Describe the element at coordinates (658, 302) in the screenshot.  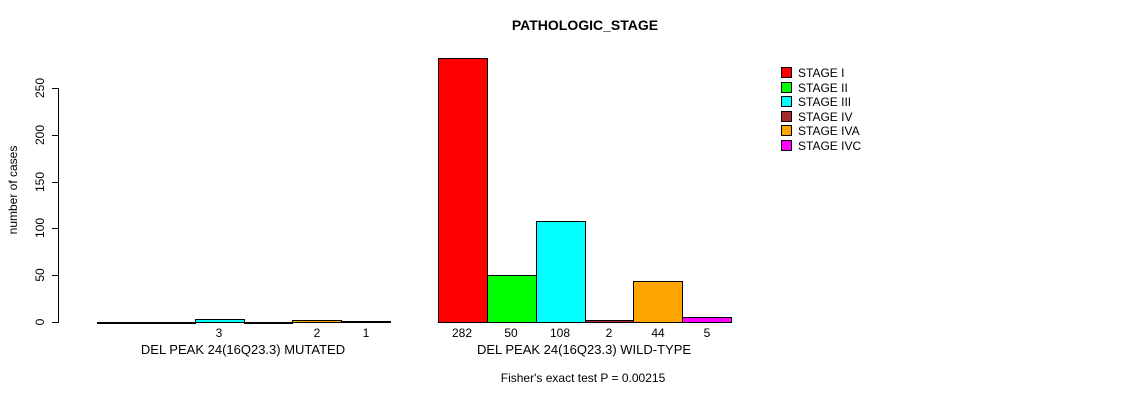
I see `bar-wild-type-stage-iva` at that location.